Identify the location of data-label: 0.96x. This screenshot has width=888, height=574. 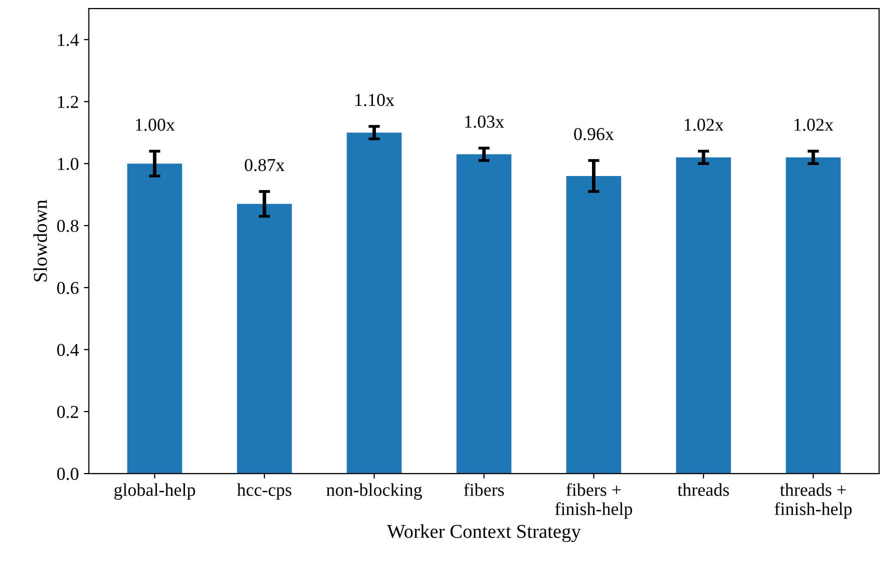
(594, 134).